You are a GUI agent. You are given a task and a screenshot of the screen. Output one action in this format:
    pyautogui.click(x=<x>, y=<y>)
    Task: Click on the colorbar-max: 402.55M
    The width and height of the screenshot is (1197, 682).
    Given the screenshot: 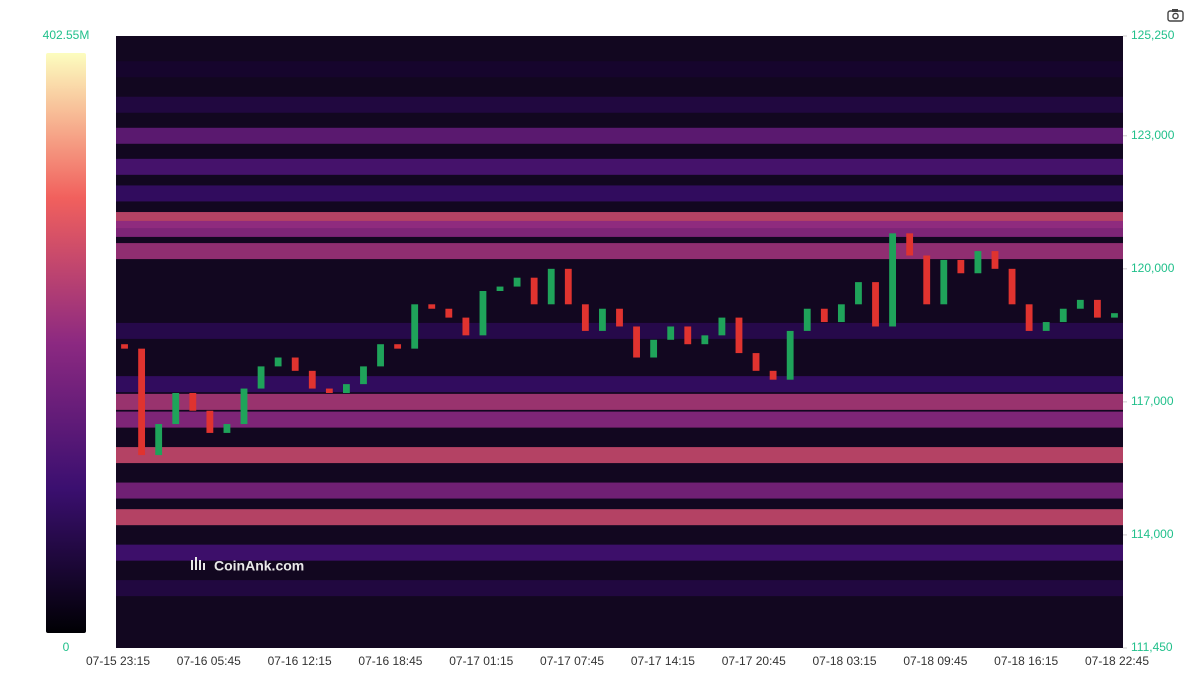 What is the action you would take?
    pyautogui.click(x=66, y=35)
    